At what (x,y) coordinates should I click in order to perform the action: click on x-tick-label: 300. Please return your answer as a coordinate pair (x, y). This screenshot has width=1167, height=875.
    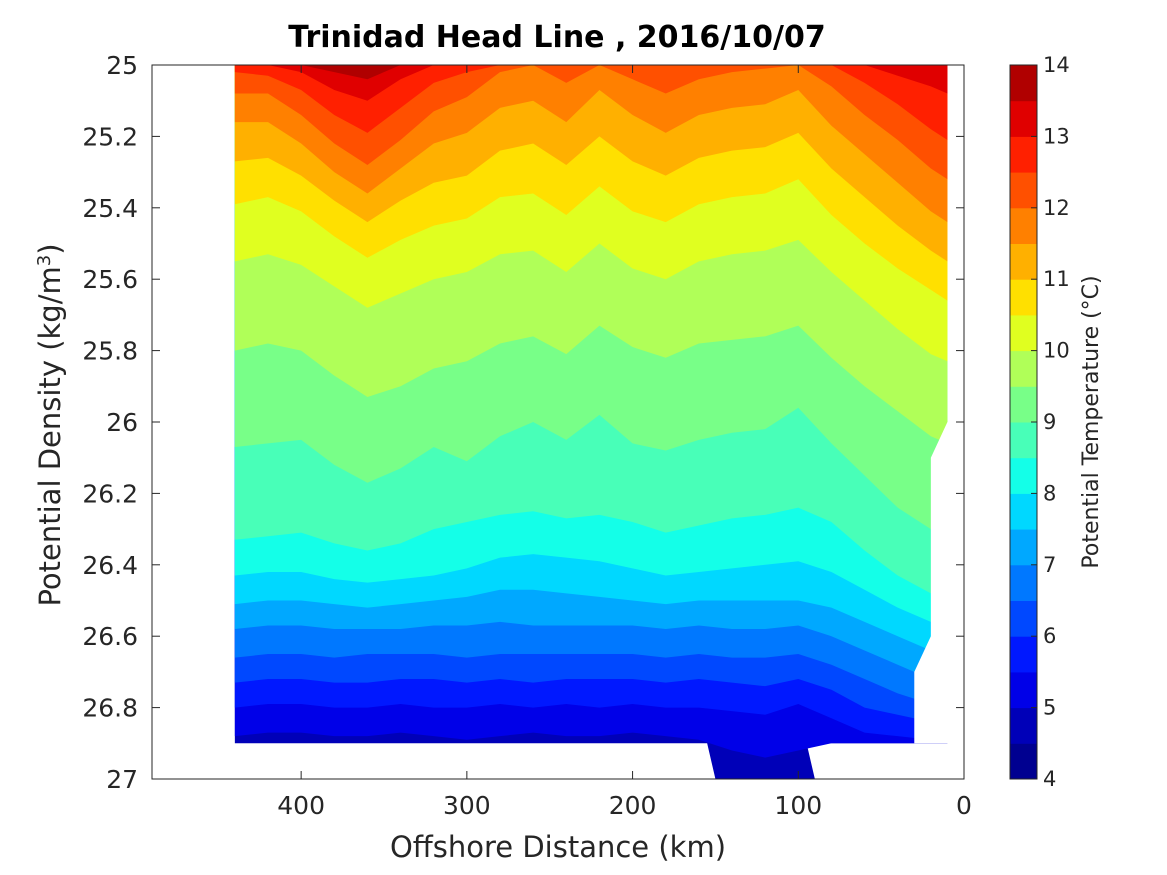
    Looking at the image, I should click on (467, 805).